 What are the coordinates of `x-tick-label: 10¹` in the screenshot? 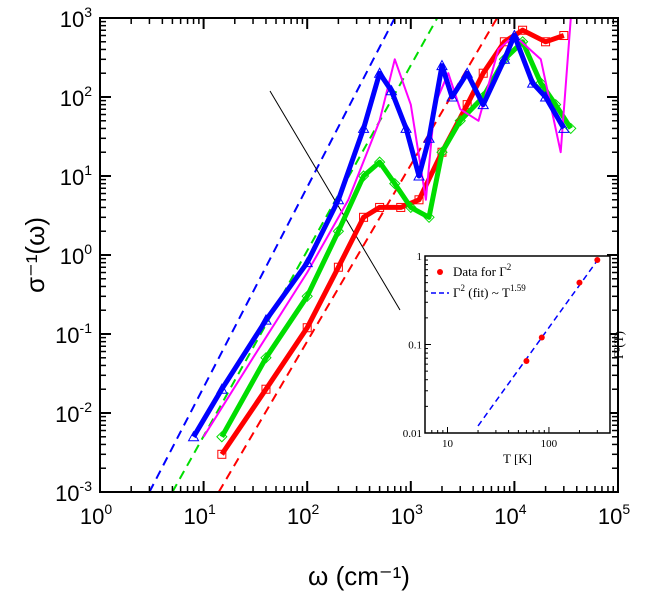 It's located at (199, 515).